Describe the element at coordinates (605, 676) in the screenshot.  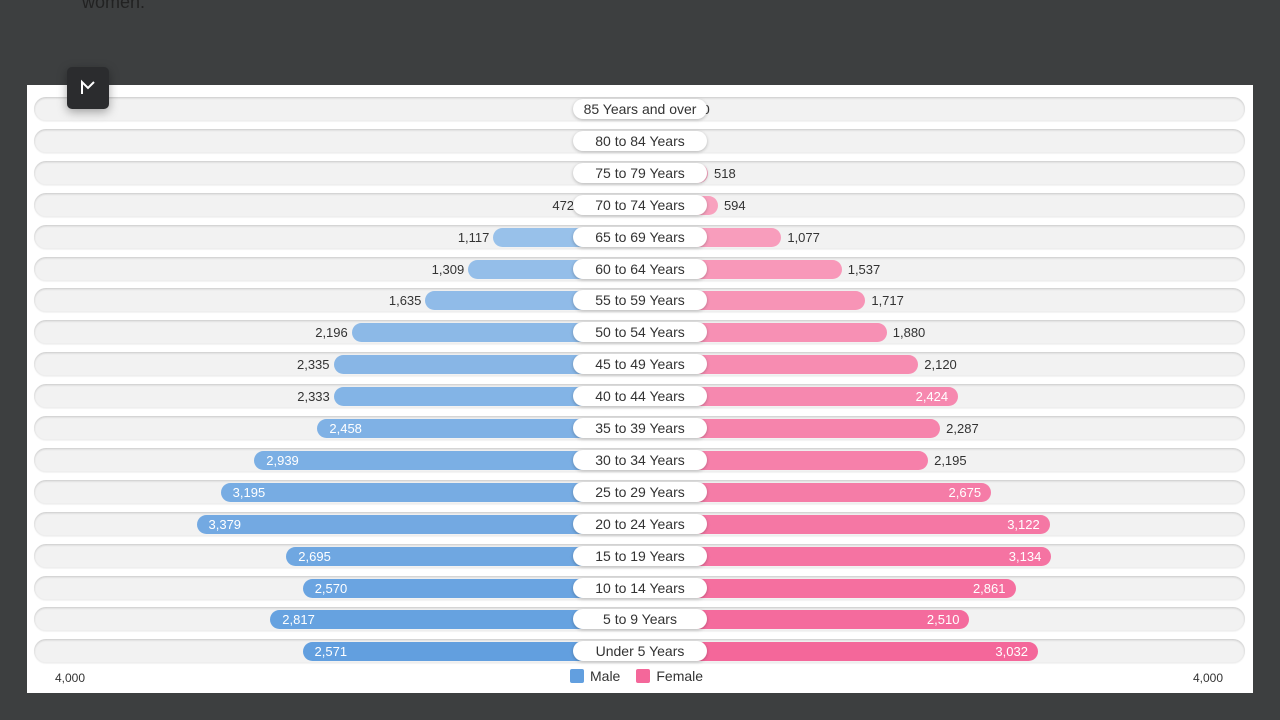
I see `legend-label-male: Male` at that location.